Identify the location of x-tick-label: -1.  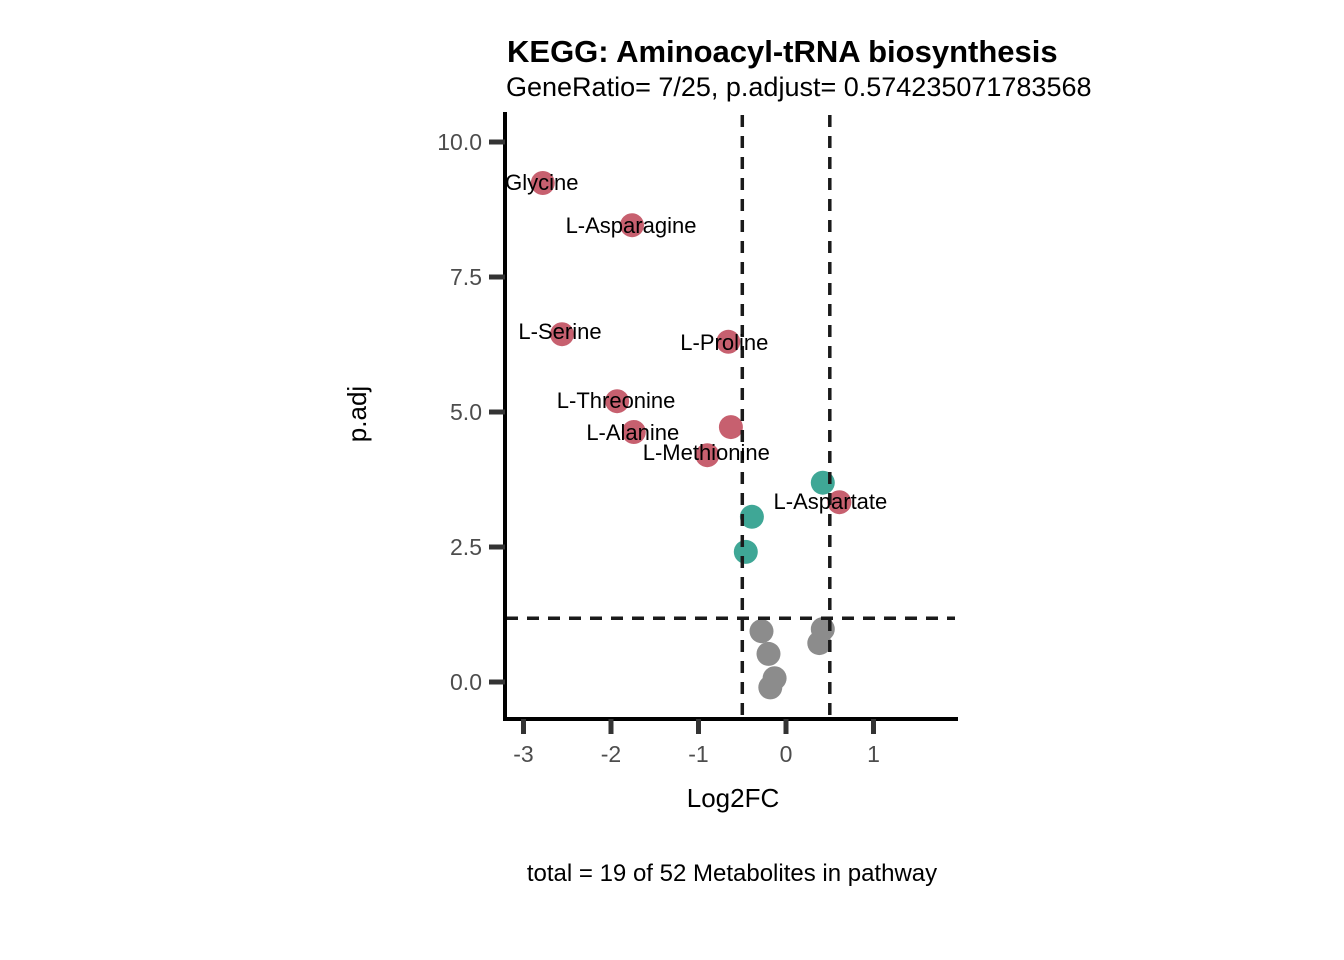
(698, 754).